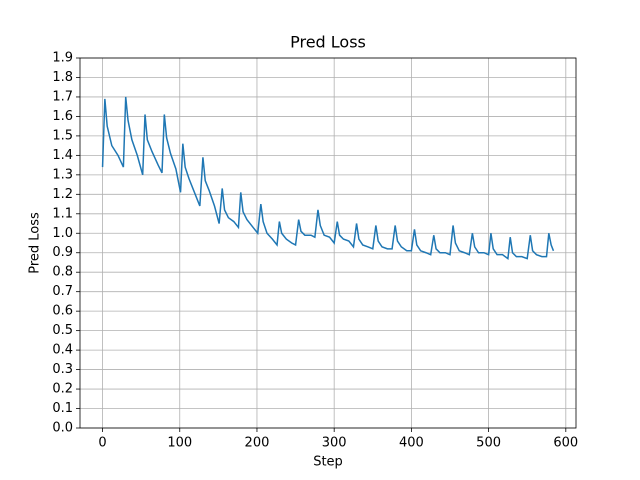  Describe the element at coordinates (35, 243) in the screenshot. I see `y-axis-label: Pred Loss` at that location.